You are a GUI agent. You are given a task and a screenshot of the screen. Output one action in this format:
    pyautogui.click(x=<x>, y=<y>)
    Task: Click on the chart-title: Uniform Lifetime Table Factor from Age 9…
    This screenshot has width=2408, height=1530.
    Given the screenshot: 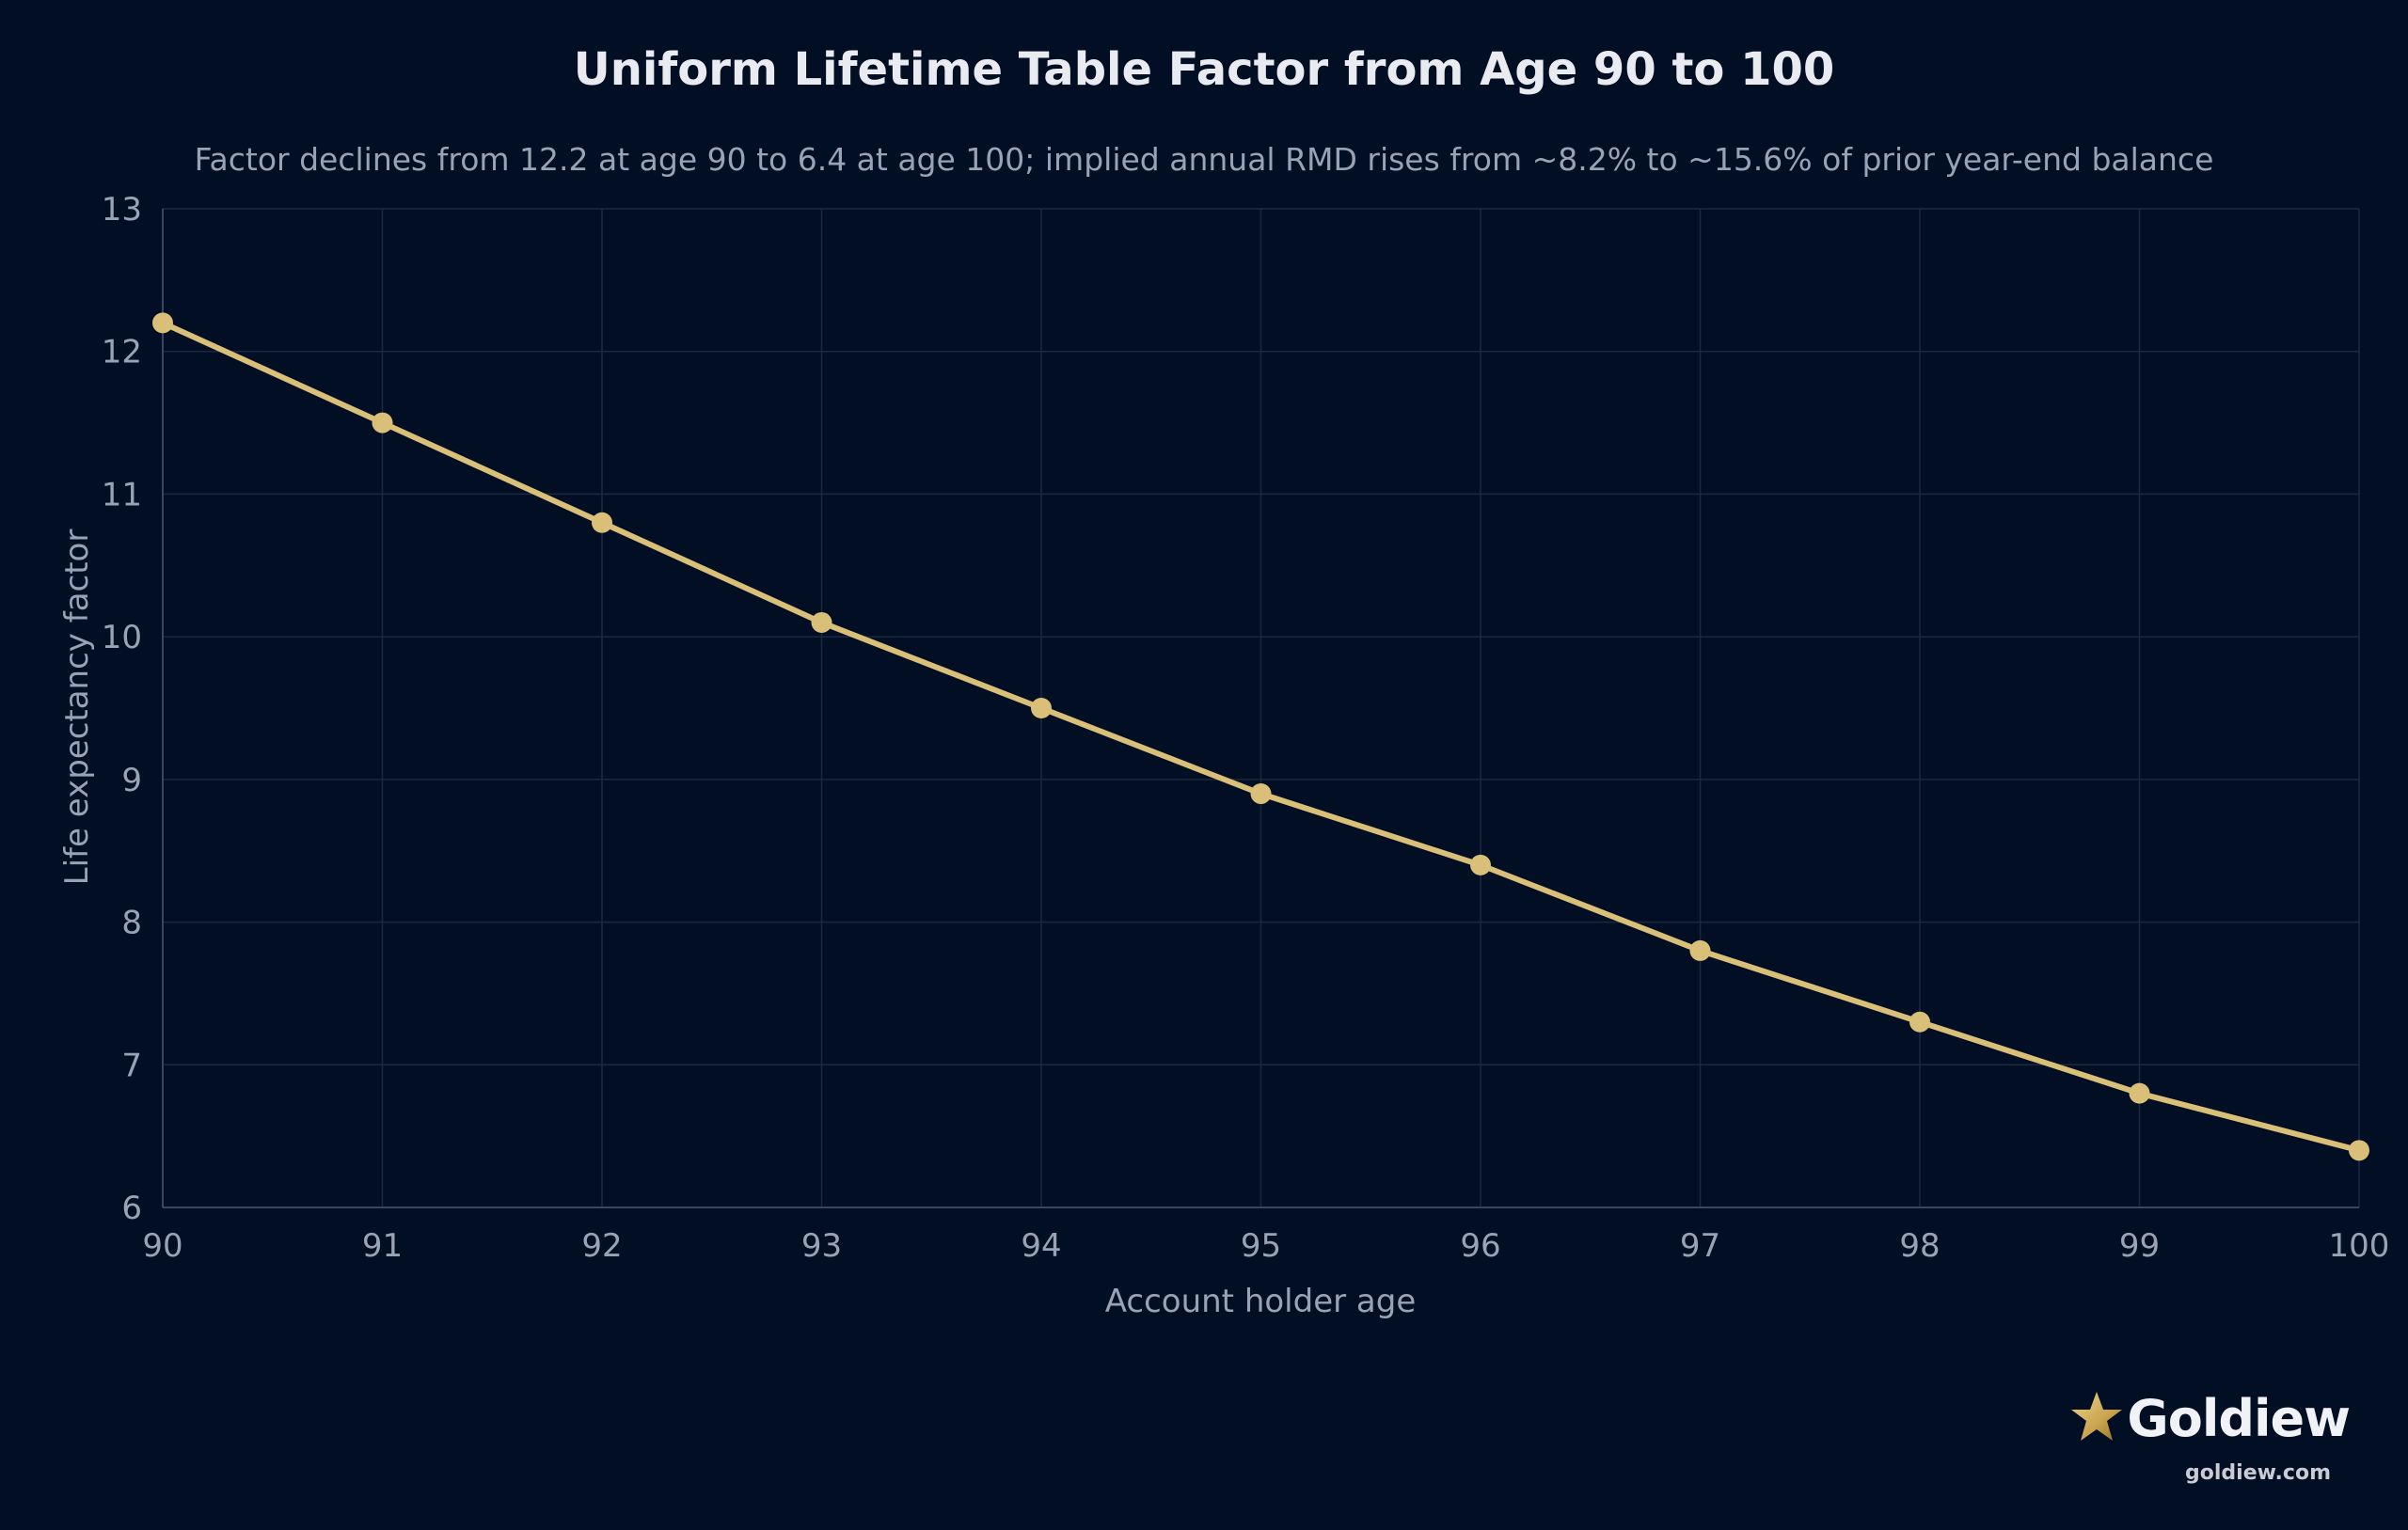 What is the action you would take?
    pyautogui.click(x=1204, y=69)
    